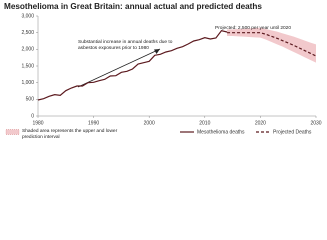 The width and height of the screenshot is (327, 240). I want to click on y-tick-label: 500, so click(30, 100).